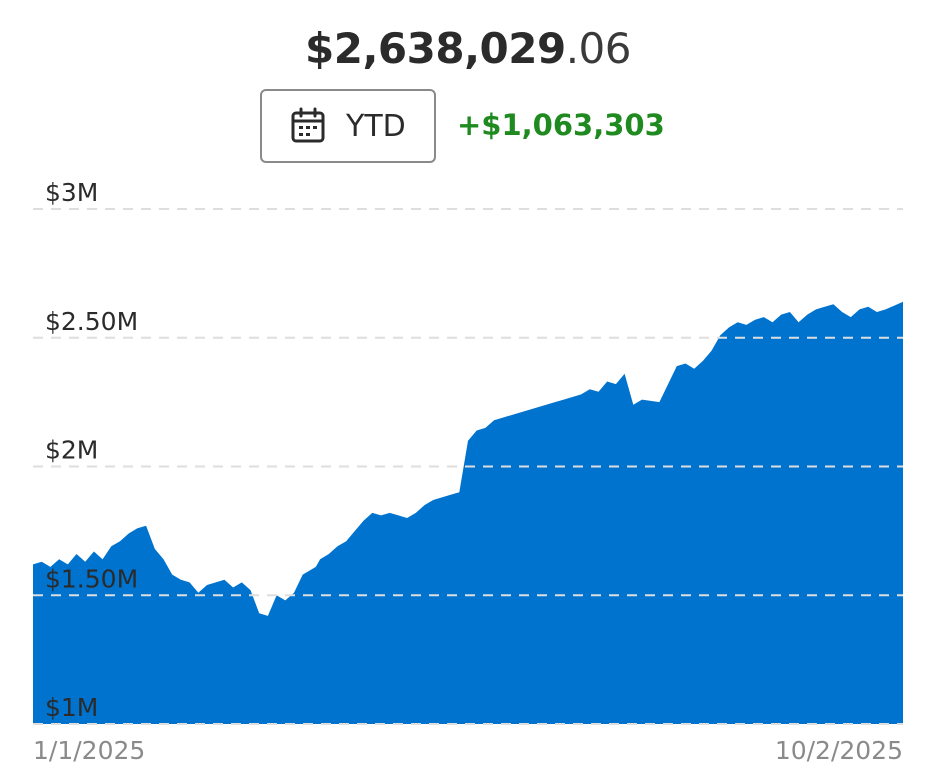  Describe the element at coordinates (91, 578) in the screenshot. I see `y-tick-label: $1.50M` at that location.